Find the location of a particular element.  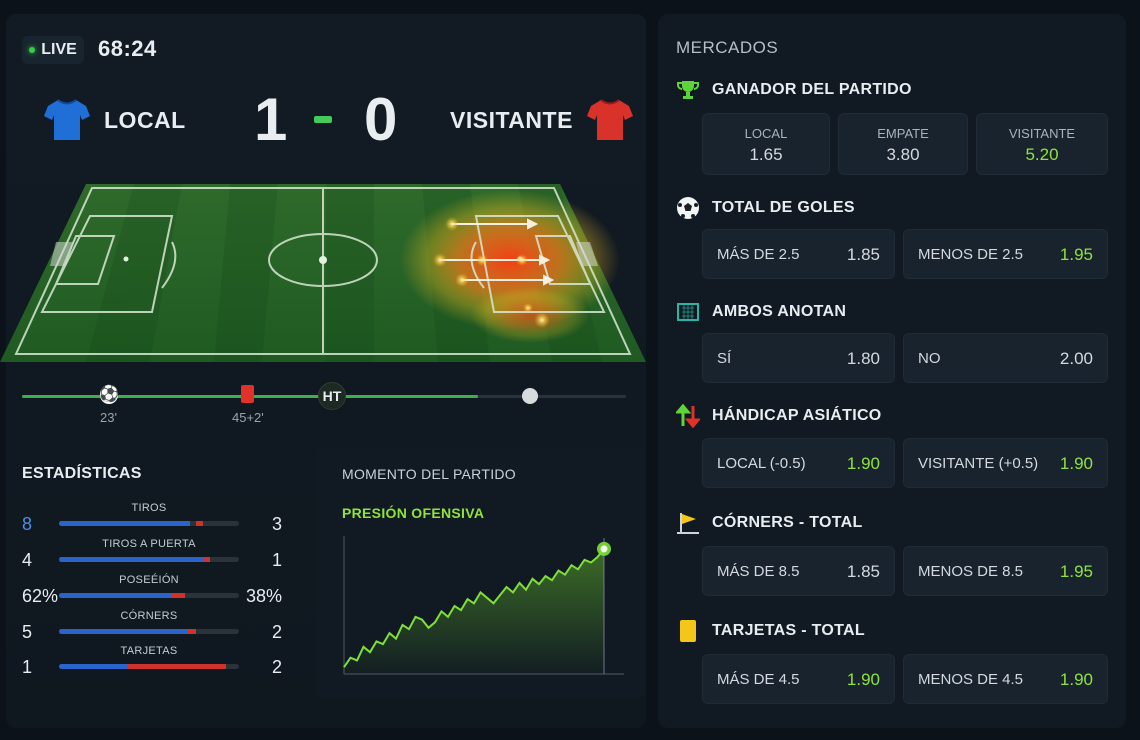

odd-corners-over: MÁS DE 8.5 1.85 is located at coordinates (798, 571).